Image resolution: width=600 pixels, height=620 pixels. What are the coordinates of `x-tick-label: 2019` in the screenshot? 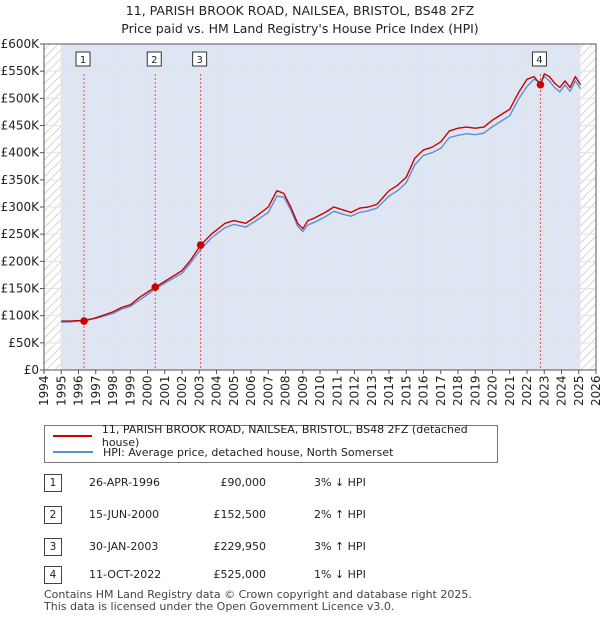 It's located at (475, 390).